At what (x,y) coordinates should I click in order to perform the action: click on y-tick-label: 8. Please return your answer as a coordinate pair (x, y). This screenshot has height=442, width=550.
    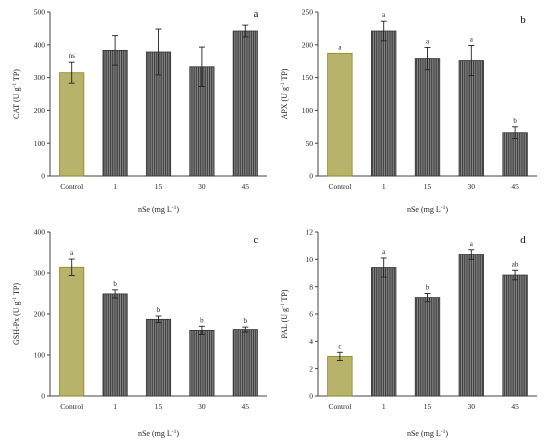
    Looking at the image, I should click on (311, 286).